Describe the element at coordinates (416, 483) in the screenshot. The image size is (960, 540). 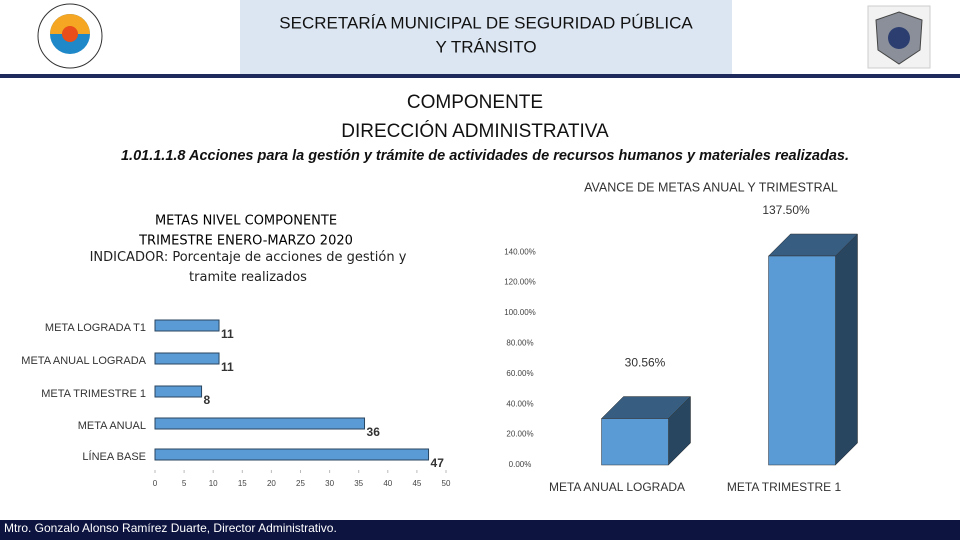
I see `x-tick-label: 45` at that location.